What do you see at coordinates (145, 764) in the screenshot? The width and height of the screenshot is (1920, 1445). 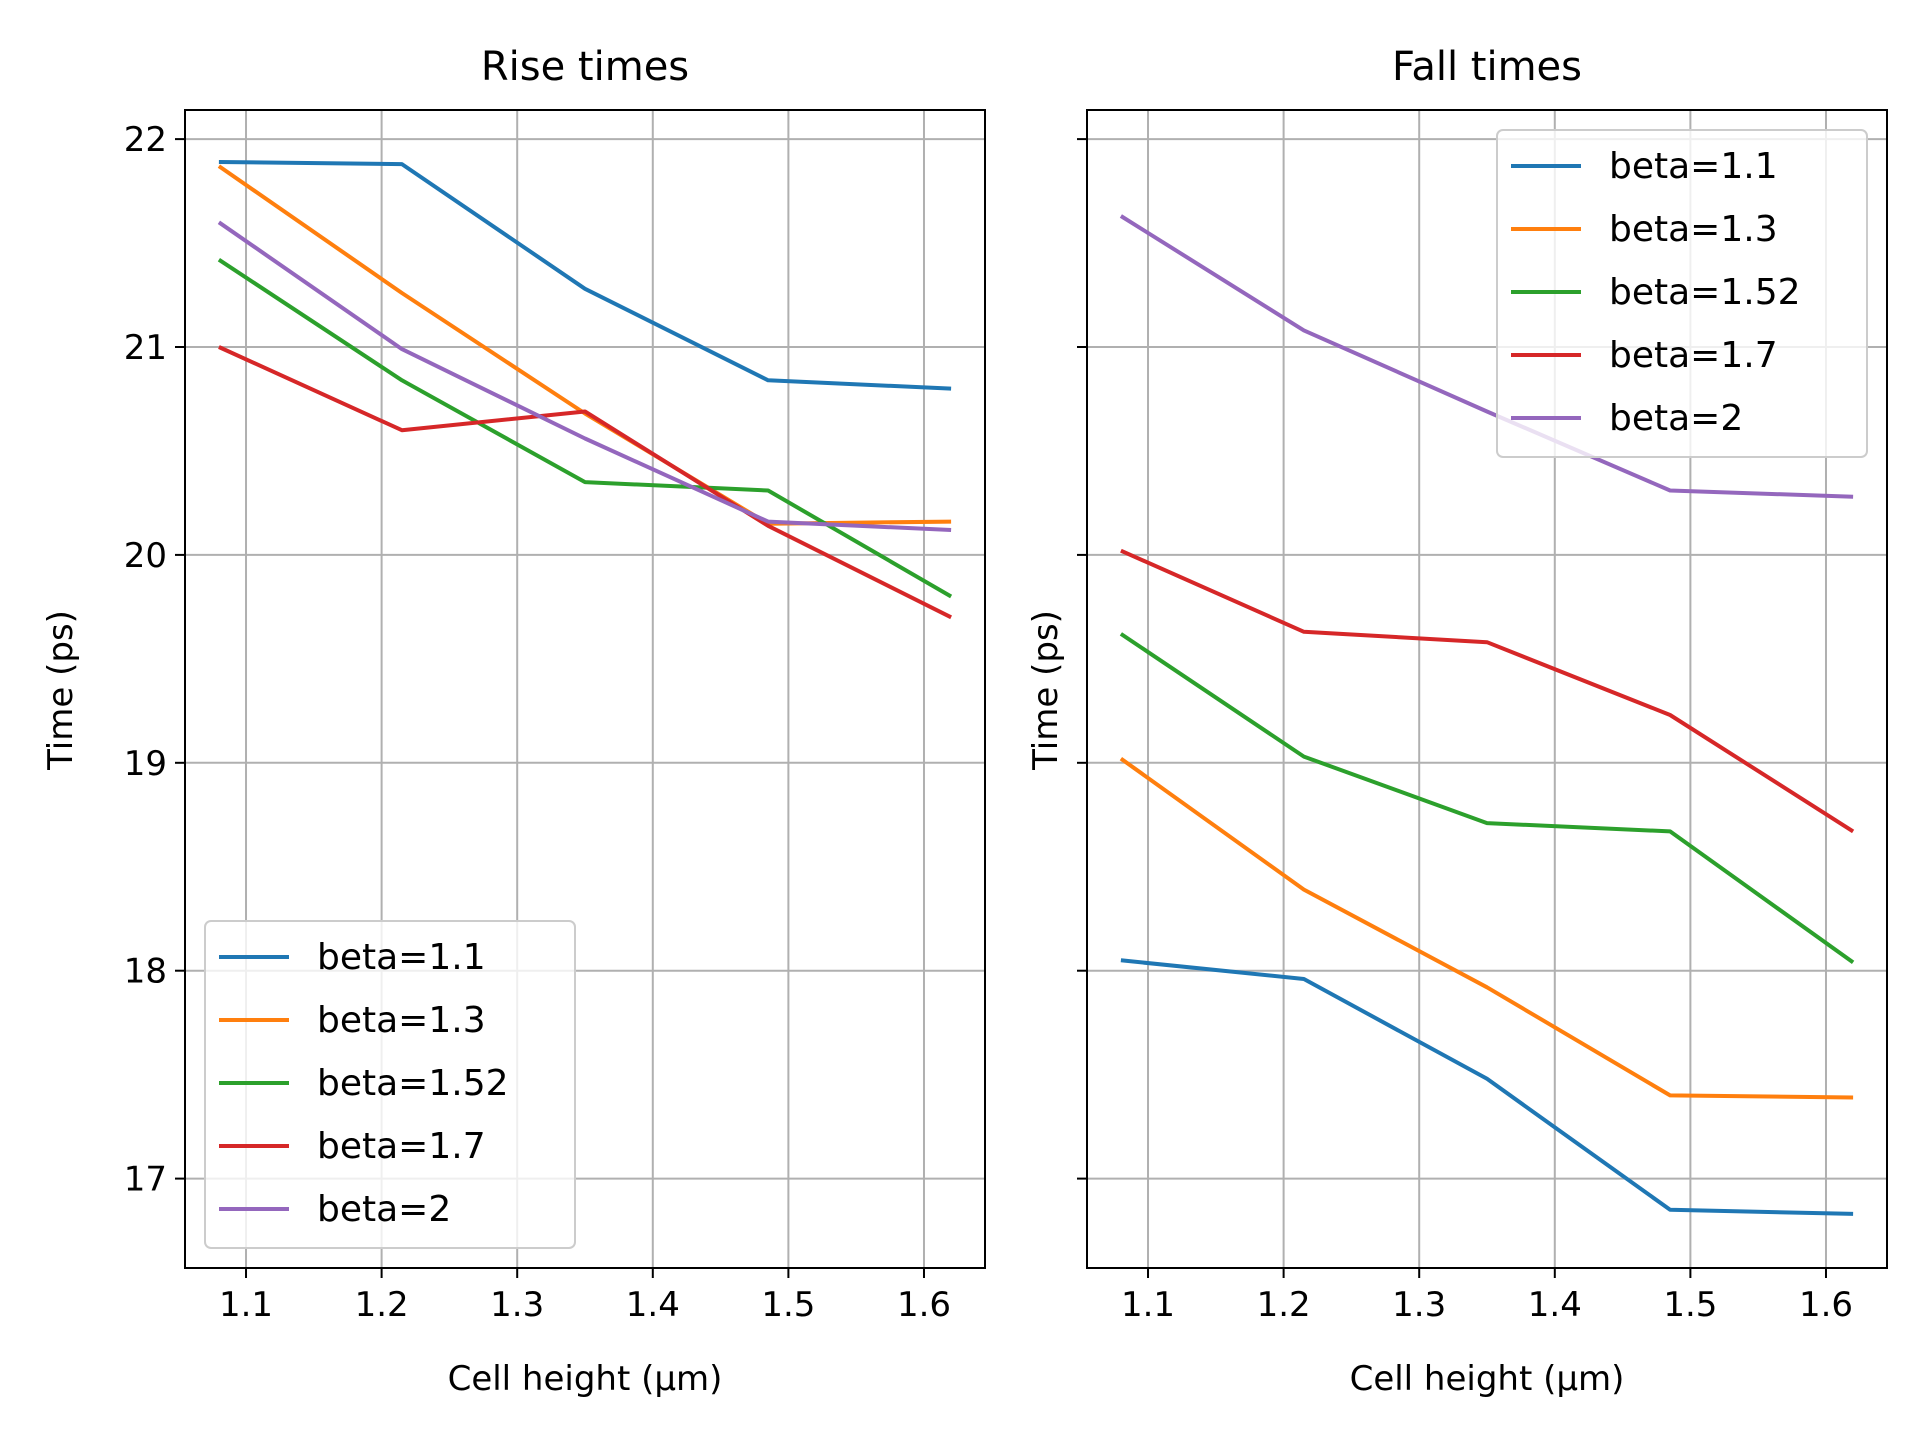 I see `y-tick-label: 19` at bounding box center [145, 764].